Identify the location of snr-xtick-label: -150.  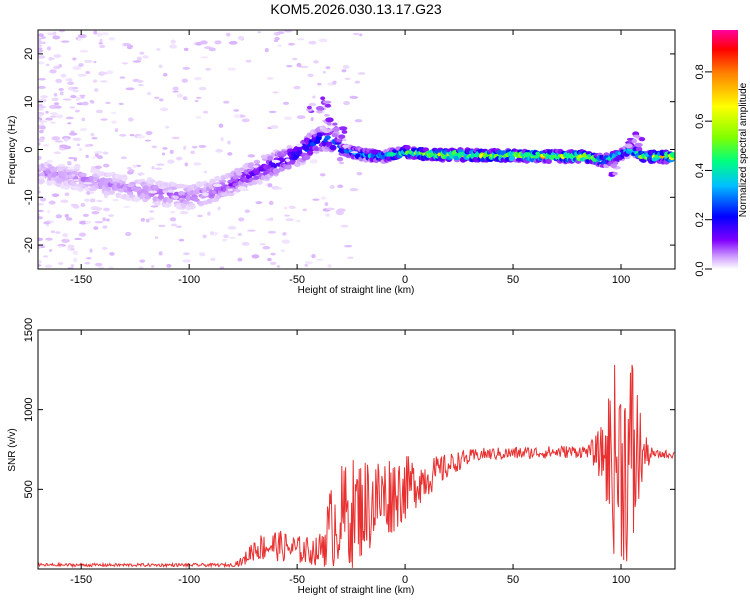
(81, 580).